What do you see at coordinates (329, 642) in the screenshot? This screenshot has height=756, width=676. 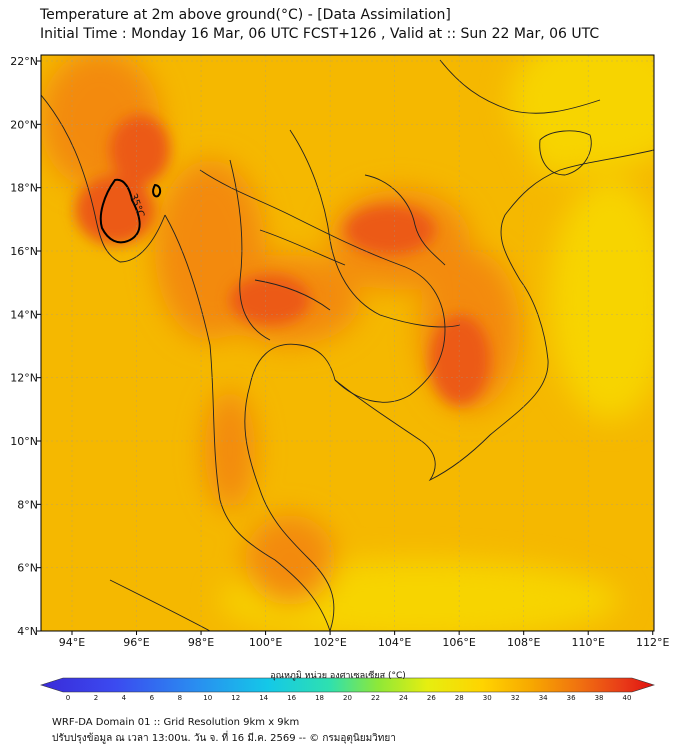 I see `lon-tick-label: 102°E` at bounding box center [329, 642].